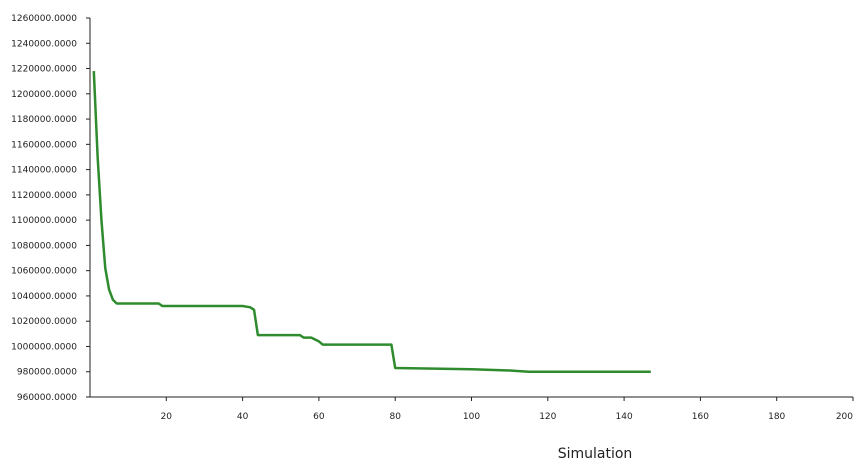  What do you see at coordinates (44, 120) in the screenshot?
I see `y-tick-label: 1180000.0000` at bounding box center [44, 120].